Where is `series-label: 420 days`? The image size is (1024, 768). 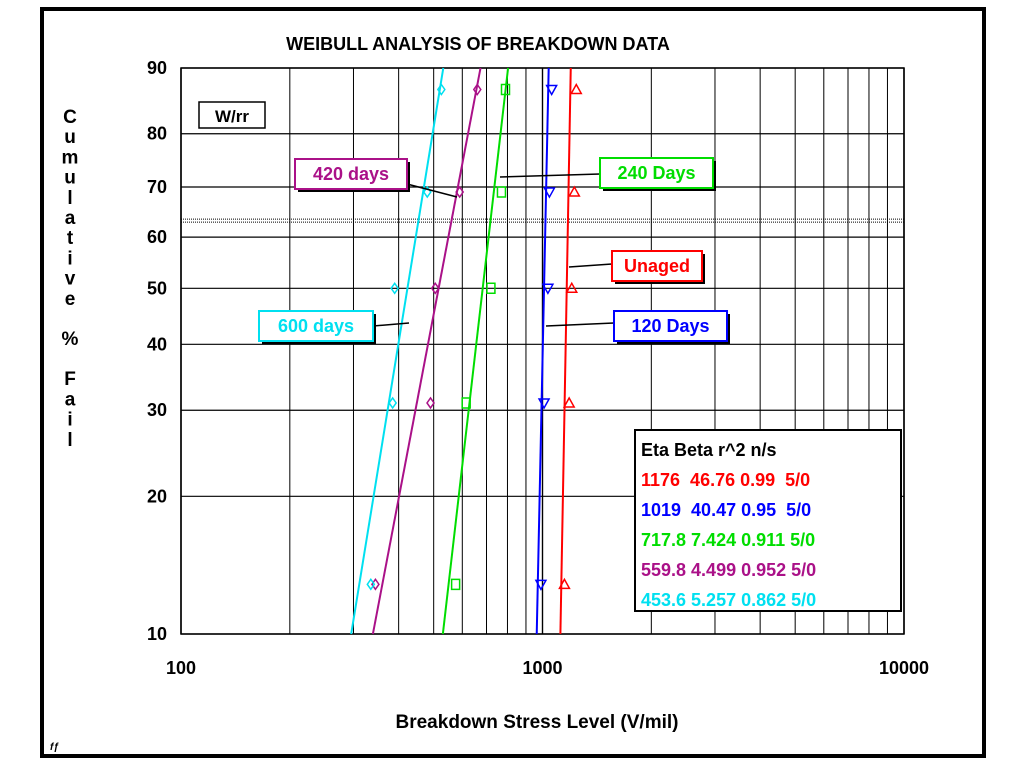
series-label: 420 days is located at coordinates (351, 174).